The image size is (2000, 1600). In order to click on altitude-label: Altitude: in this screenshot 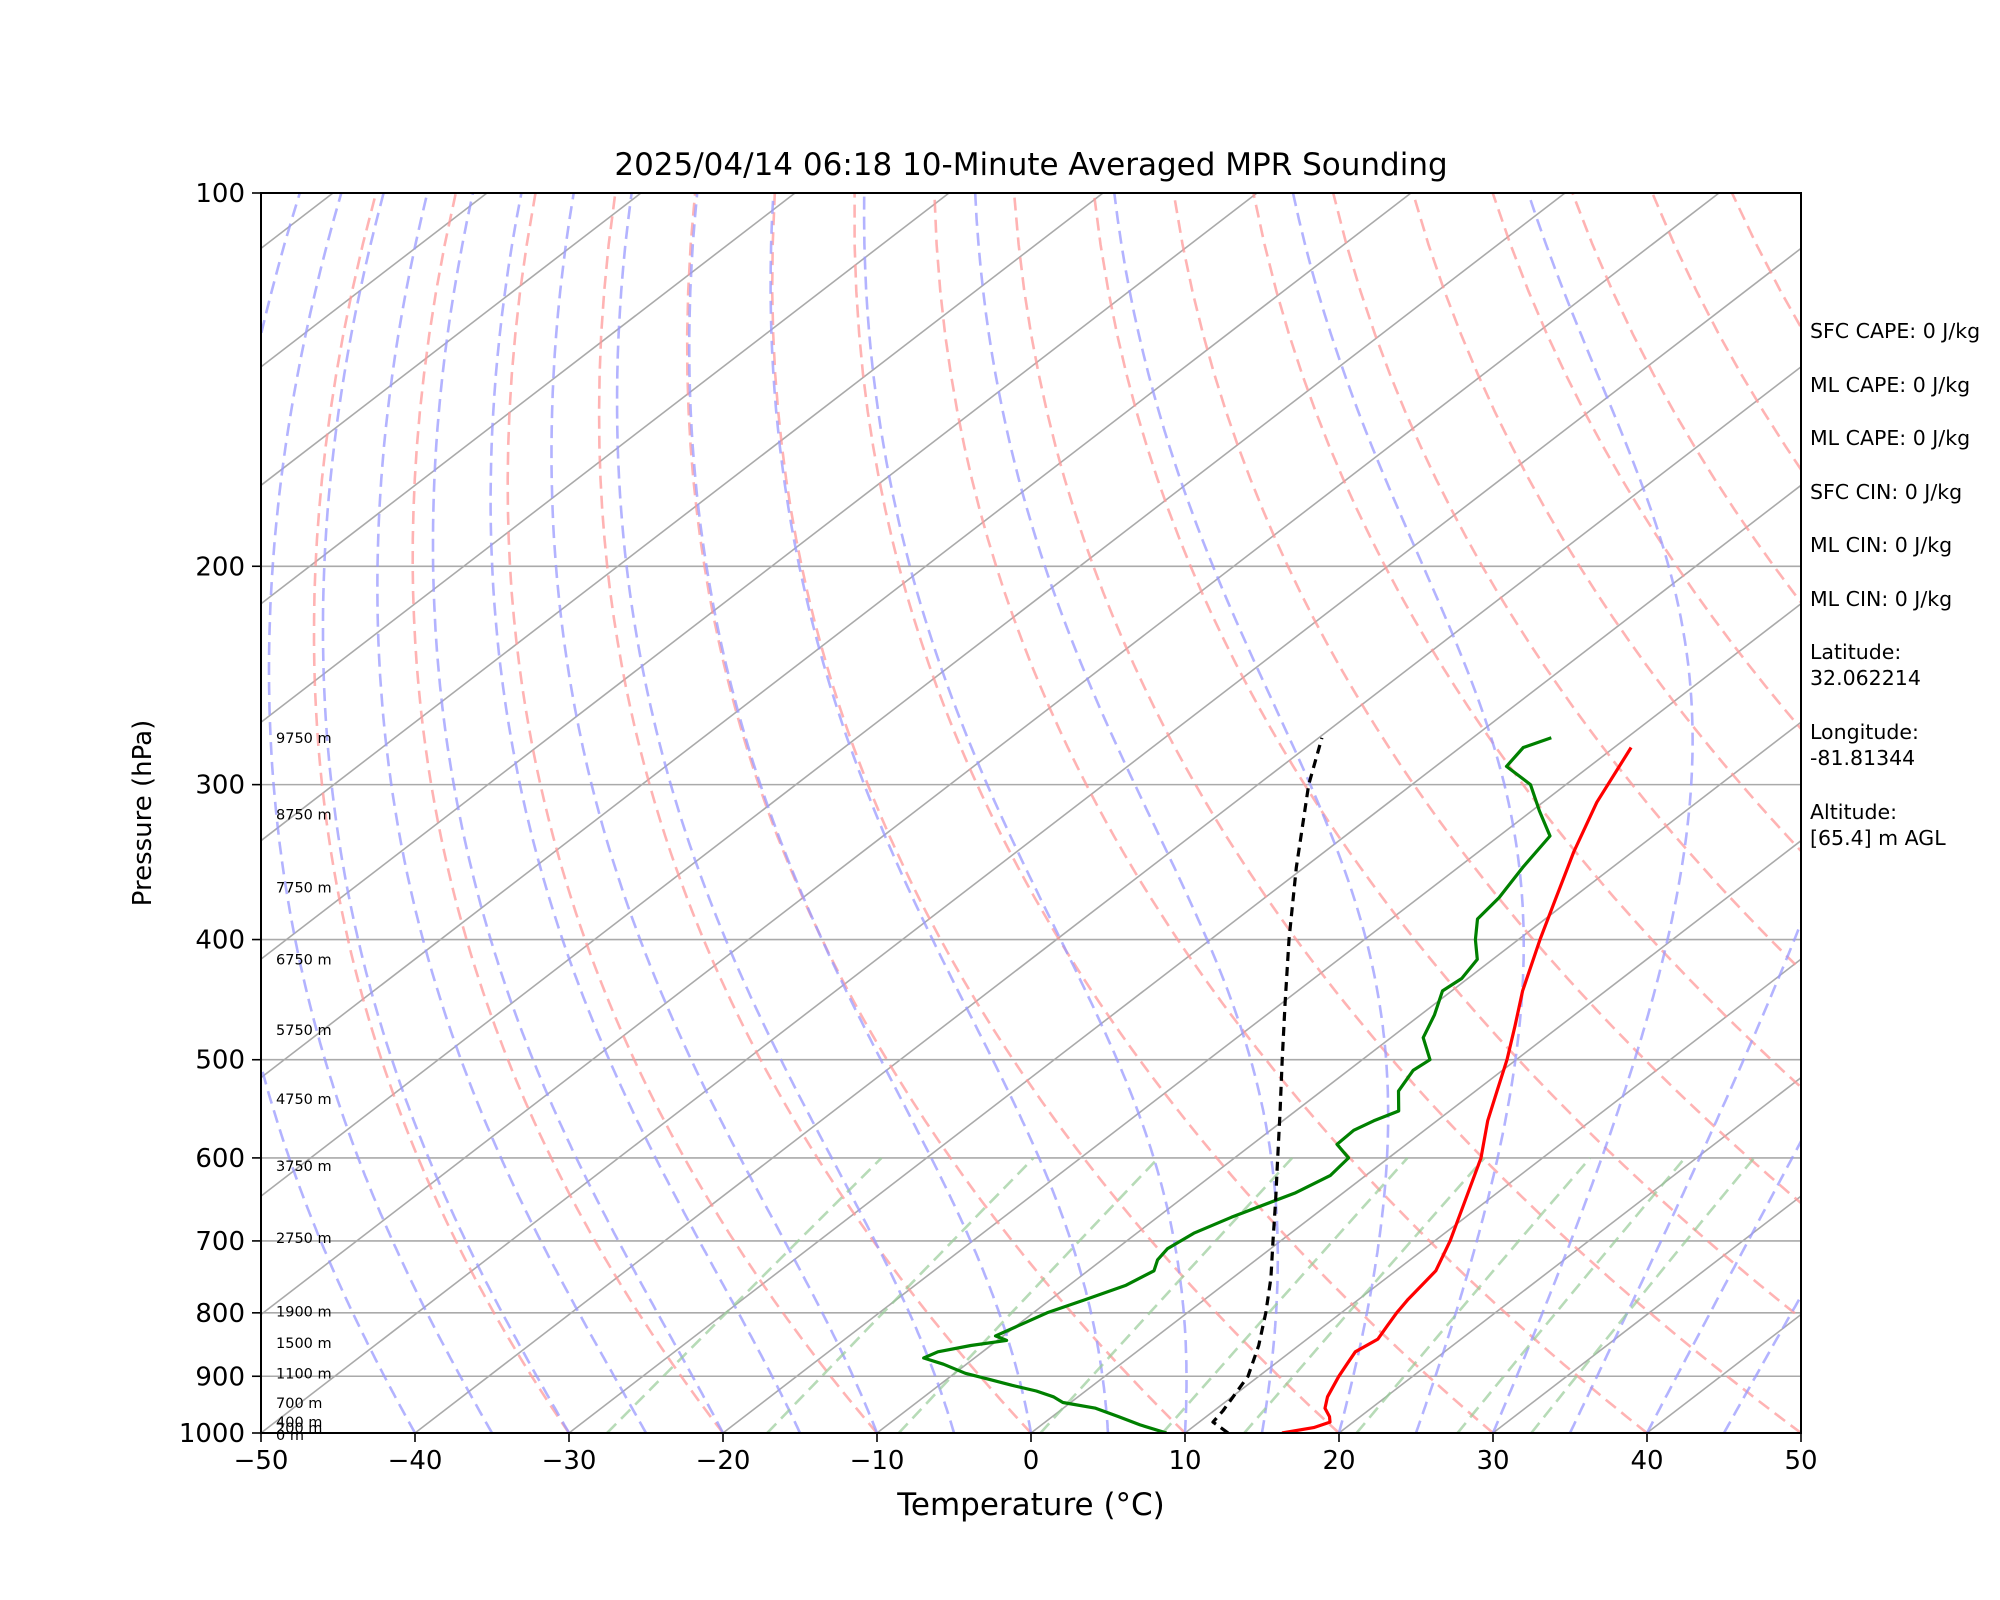, I will do `click(1854, 812)`.